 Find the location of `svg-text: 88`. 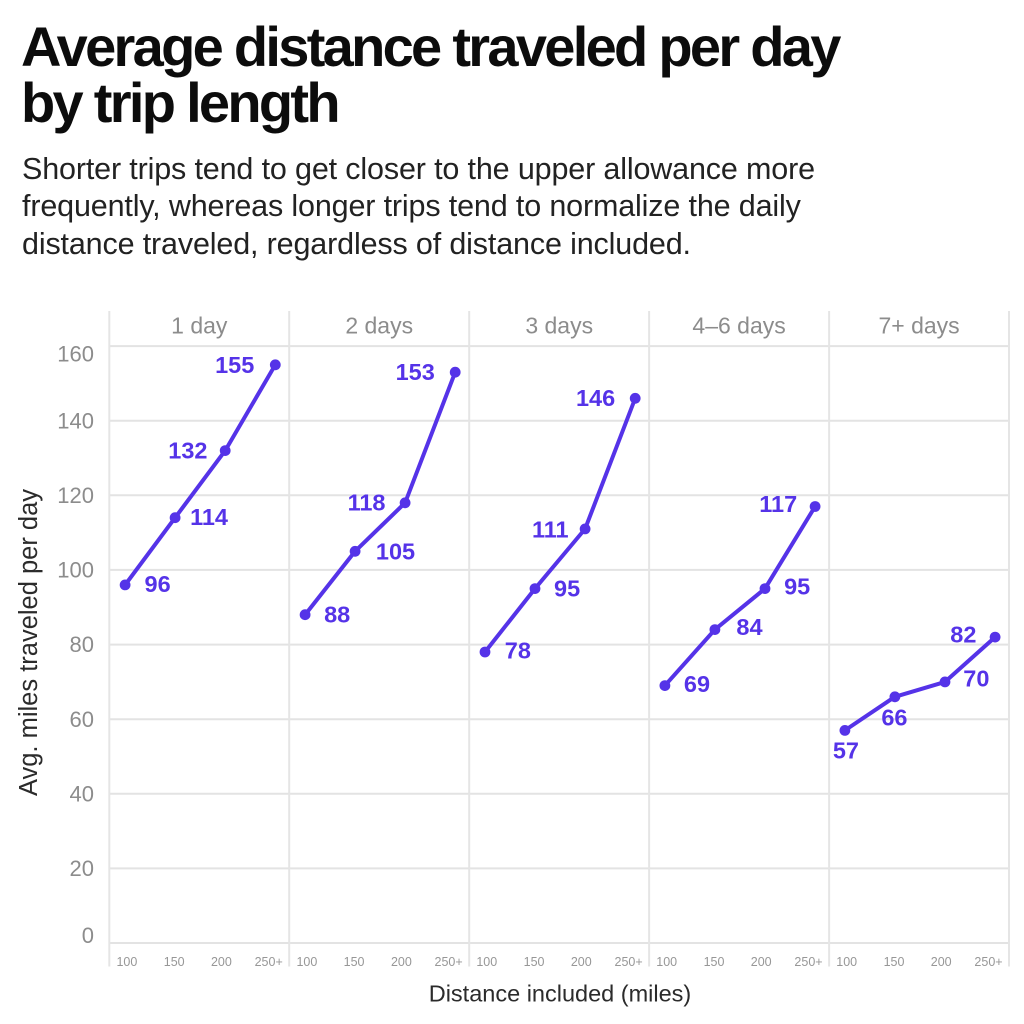

svg-text: 88 is located at coordinates (337, 615).